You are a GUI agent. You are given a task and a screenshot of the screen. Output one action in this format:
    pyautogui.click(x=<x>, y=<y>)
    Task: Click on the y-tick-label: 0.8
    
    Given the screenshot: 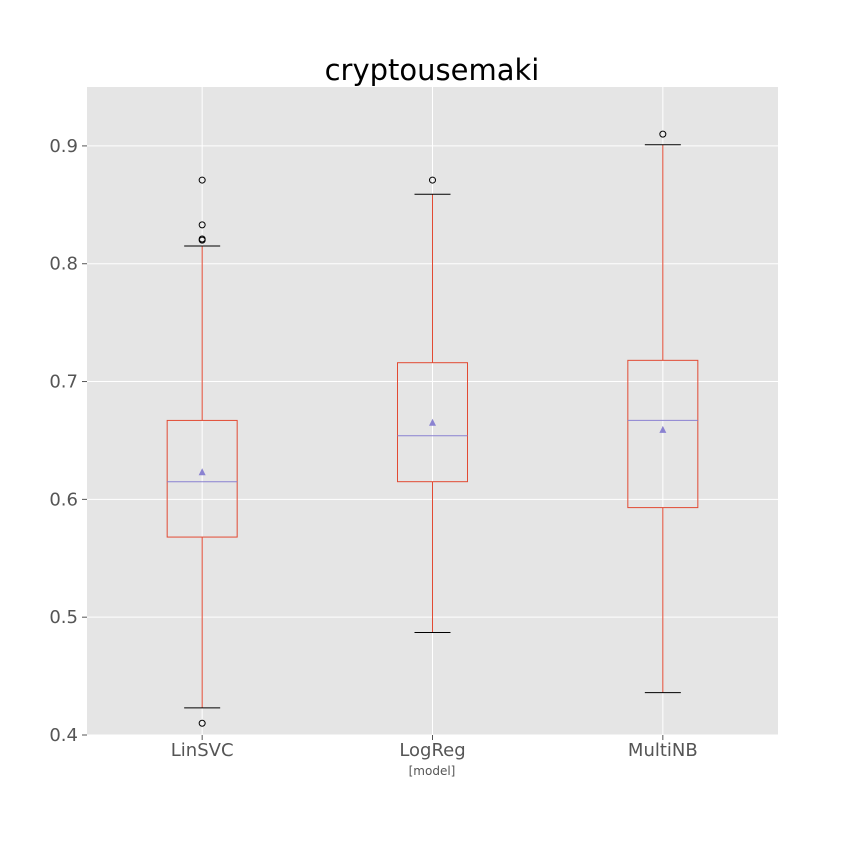 What is the action you would take?
    pyautogui.click(x=63, y=264)
    